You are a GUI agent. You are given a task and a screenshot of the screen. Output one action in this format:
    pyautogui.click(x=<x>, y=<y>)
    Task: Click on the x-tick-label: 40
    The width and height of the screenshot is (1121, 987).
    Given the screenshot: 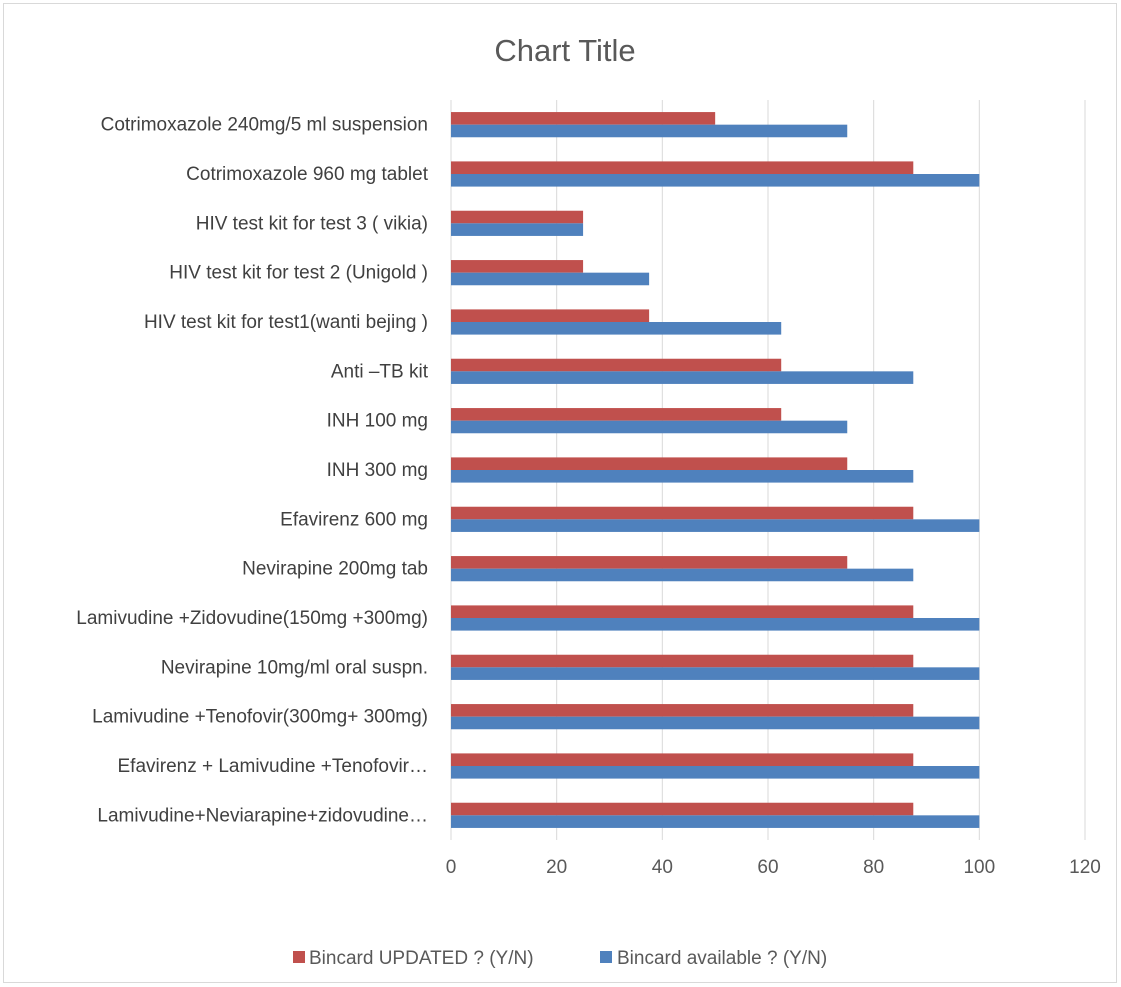 What is the action you would take?
    pyautogui.click(x=662, y=867)
    